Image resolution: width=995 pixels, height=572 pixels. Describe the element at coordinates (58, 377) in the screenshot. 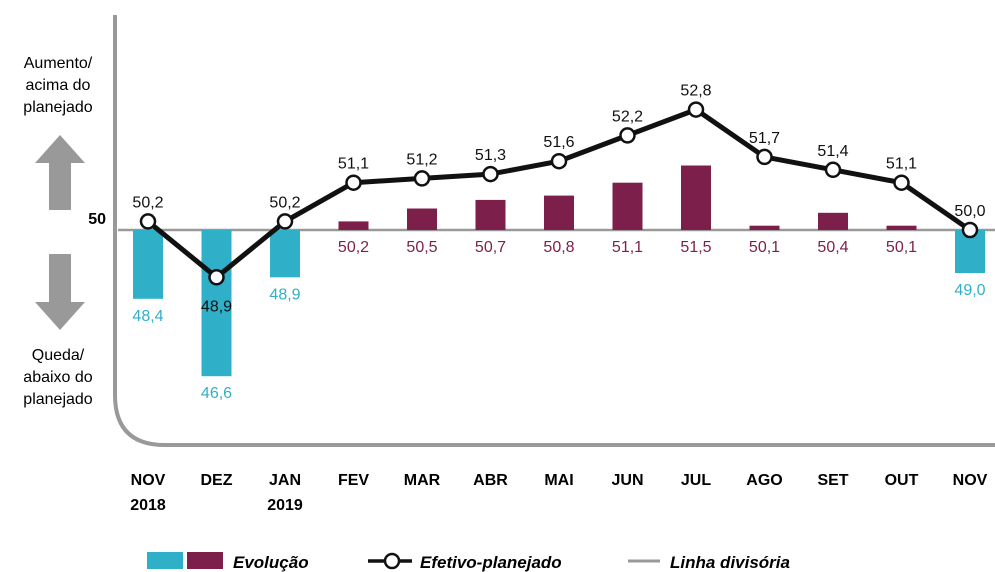

I see `annotation: Queda/abaixo do planejado` at that location.